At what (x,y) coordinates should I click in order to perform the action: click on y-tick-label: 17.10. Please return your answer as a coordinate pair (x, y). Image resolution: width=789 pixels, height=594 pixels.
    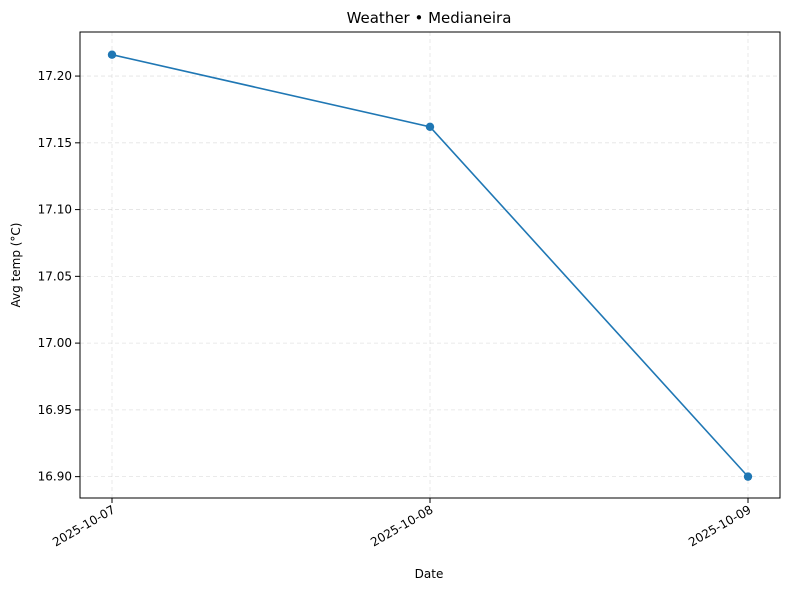
    Looking at the image, I should click on (55, 210).